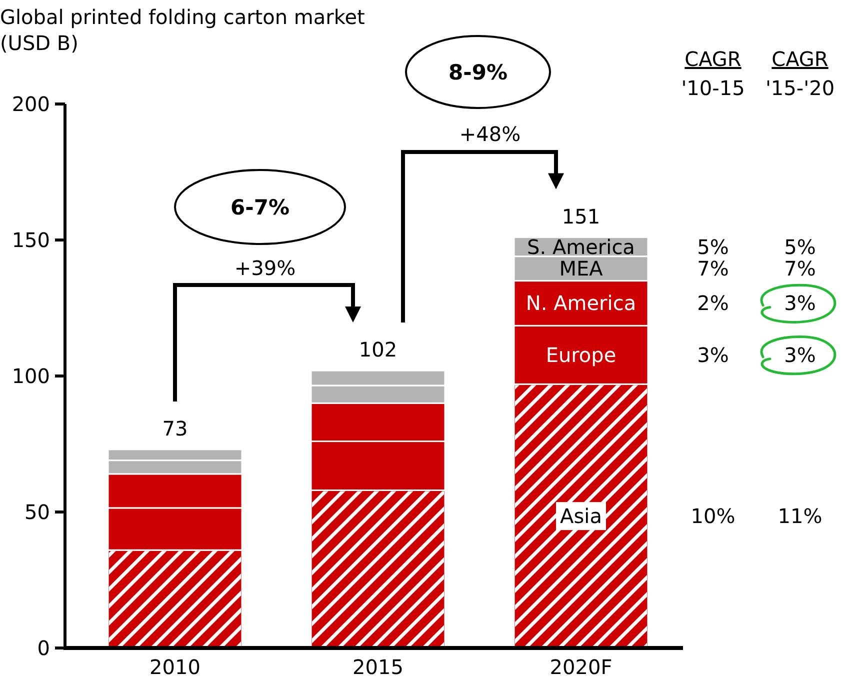 Image resolution: width=851 pixels, height=679 pixels. What do you see at coordinates (43, 648) in the screenshot?
I see `y-tick-label: 0` at bounding box center [43, 648].